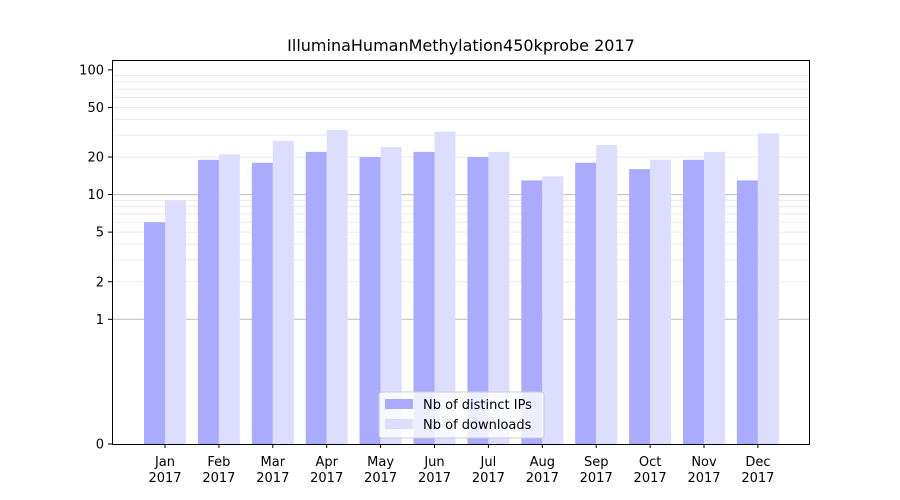  What do you see at coordinates (399, 424) in the screenshot?
I see `legend-swatch-downloads` at bounding box center [399, 424].